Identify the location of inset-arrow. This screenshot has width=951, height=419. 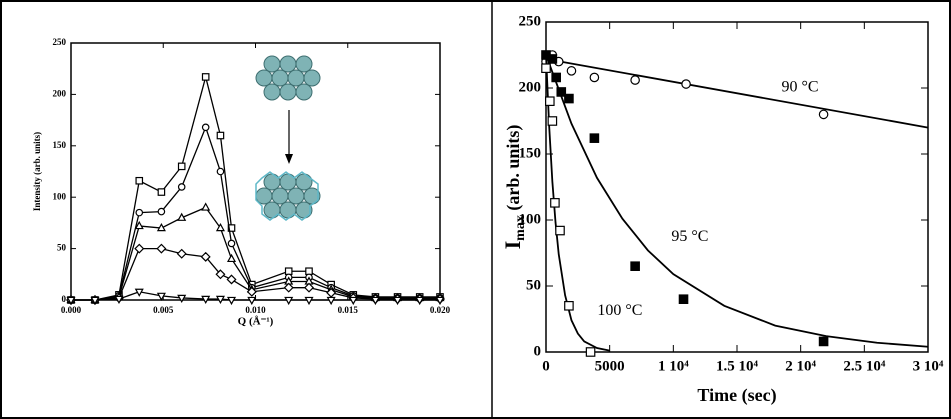
(289, 137).